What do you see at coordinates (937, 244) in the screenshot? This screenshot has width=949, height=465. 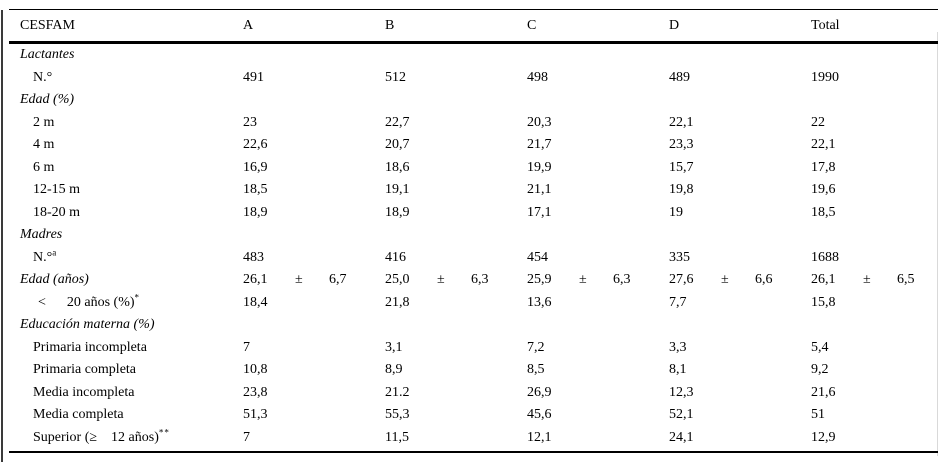 I see `right-edge-line` at bounding box center [937, 244].